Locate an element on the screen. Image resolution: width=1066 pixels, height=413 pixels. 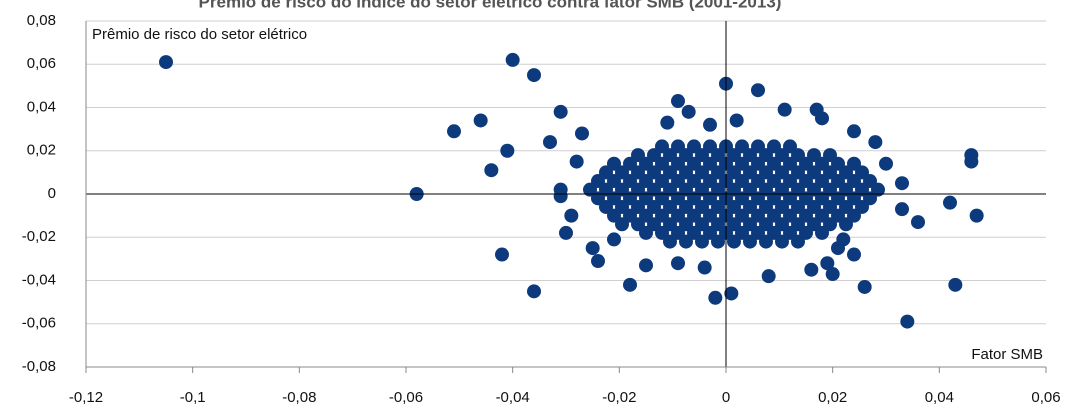
y-tick-label: -0,06 is located at coordinates (39, 323).